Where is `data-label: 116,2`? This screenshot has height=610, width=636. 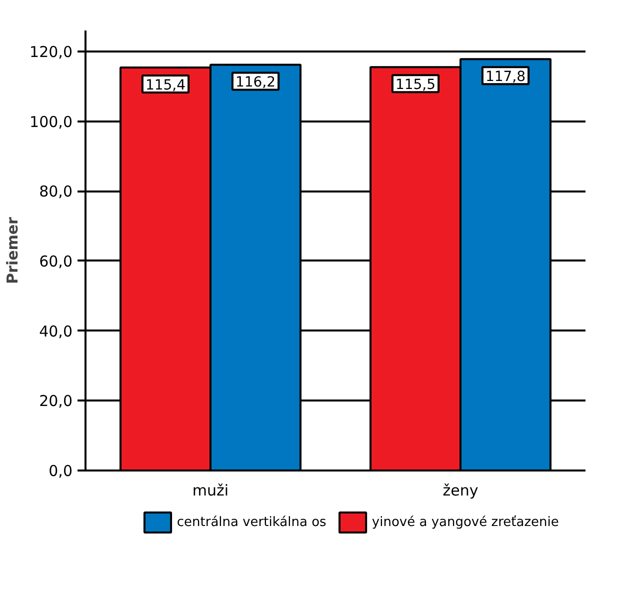 data-label: 116,2 is located at coordinates (255, 82).